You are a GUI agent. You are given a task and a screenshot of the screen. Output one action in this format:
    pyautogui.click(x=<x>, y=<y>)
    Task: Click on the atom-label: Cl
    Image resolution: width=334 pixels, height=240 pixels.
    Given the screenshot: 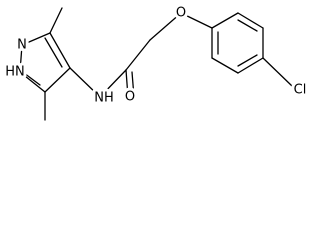 What is the action you would take?
    pyautogui.click(x=300, y=90)
    